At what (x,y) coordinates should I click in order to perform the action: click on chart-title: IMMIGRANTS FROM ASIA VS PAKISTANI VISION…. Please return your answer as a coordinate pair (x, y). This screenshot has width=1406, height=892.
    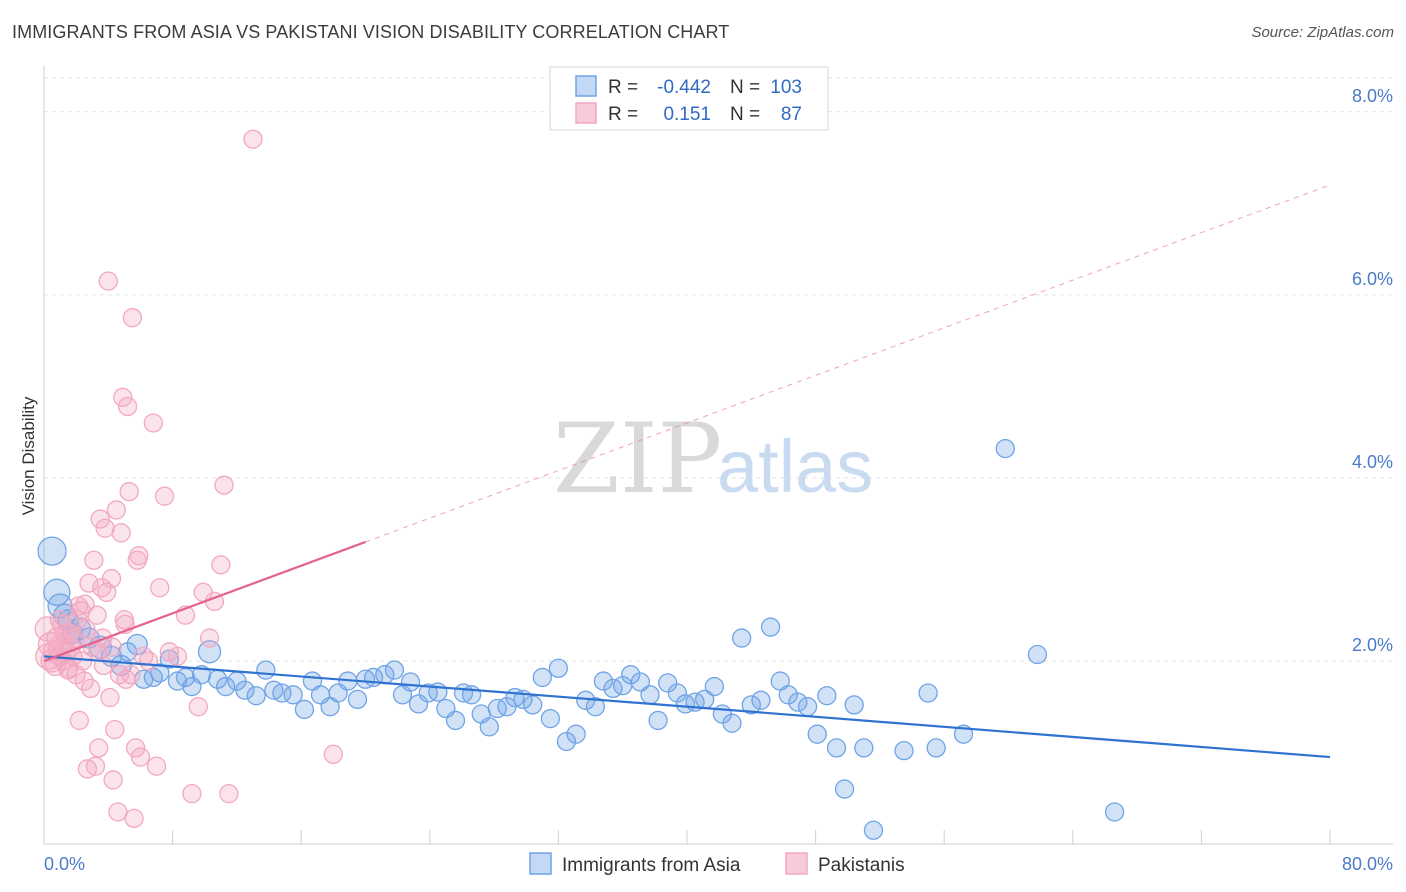
    Looking at the image, I should click on (371, 32).